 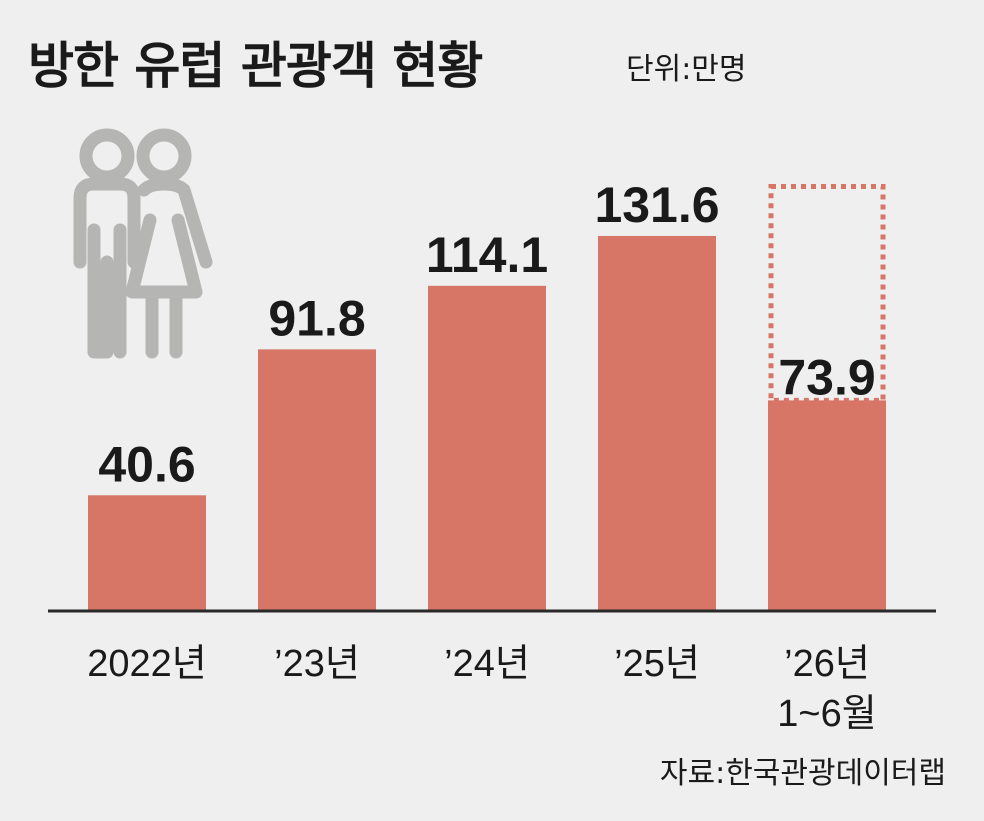 I want to click on value-label-3: 131.6, so click(x=656, y=205).